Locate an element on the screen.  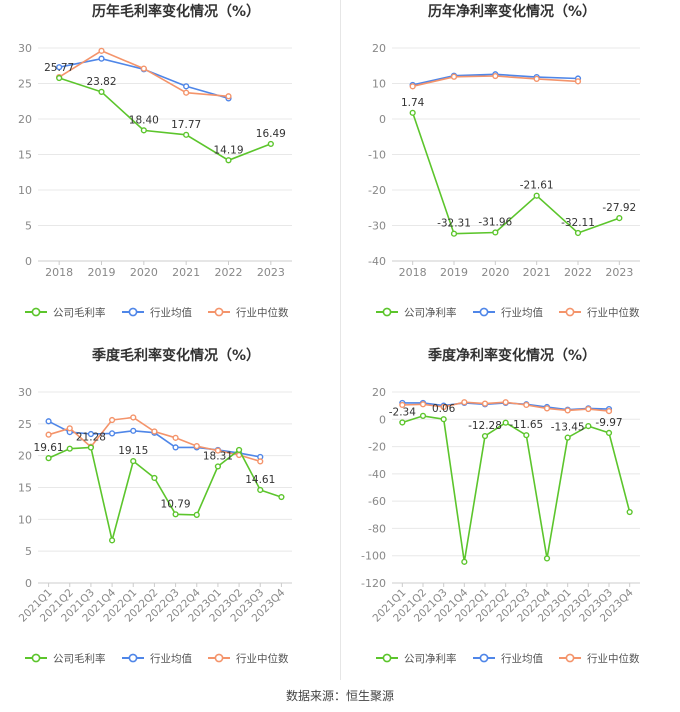
data-label: 1.74 is located at coordinates (413, 103).